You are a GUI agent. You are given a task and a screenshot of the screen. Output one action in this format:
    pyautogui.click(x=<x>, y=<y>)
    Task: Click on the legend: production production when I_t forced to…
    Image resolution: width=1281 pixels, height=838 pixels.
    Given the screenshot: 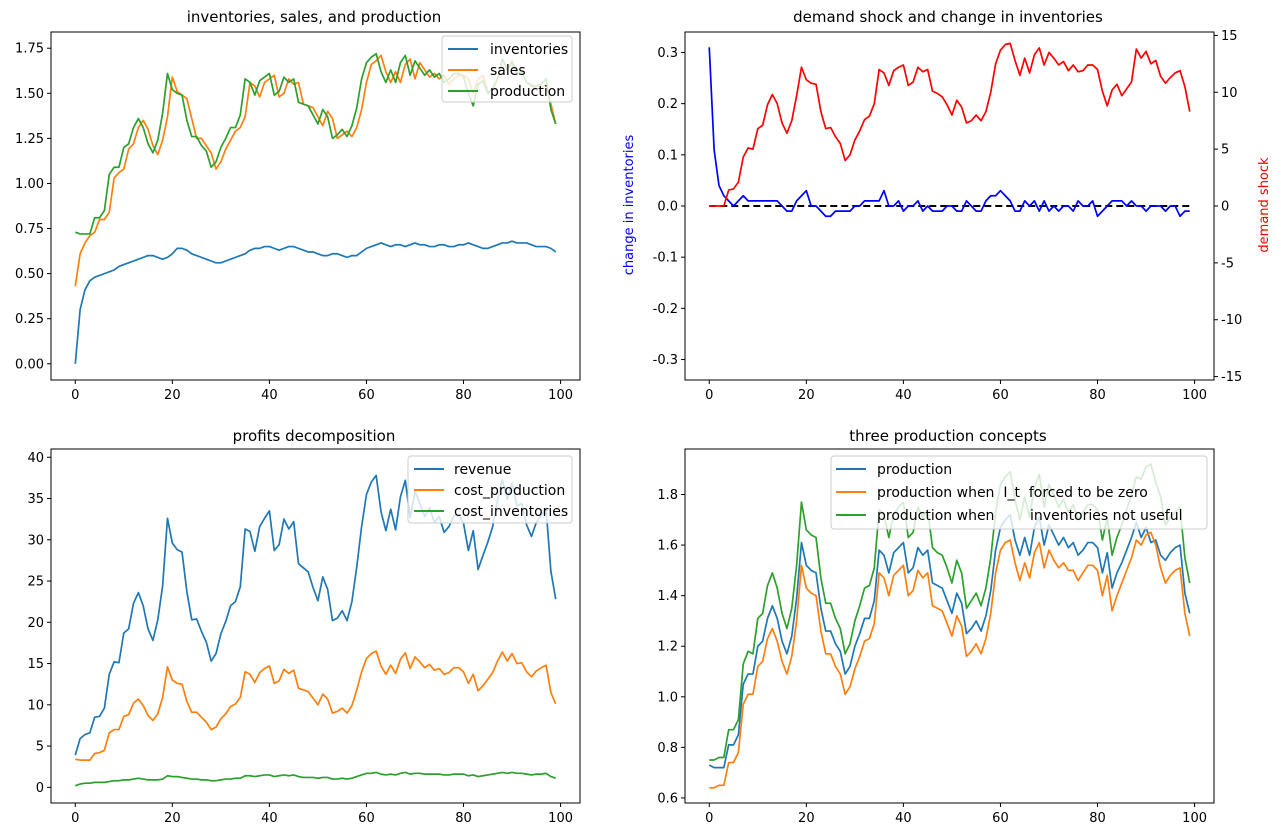 What is the action you would take?
    pyautogui.click(x=1019, y=492)
    